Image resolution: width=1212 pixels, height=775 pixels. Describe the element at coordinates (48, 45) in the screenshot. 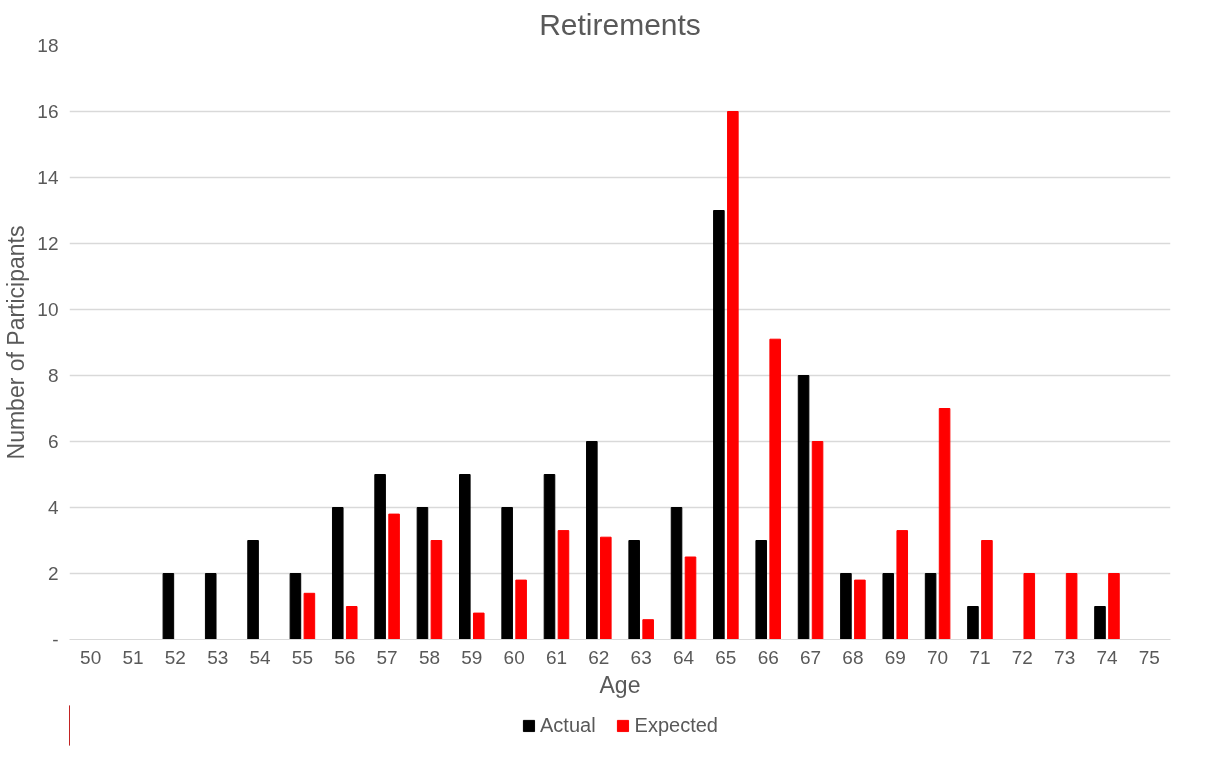

I see `y-tick-label: 18` at that location.